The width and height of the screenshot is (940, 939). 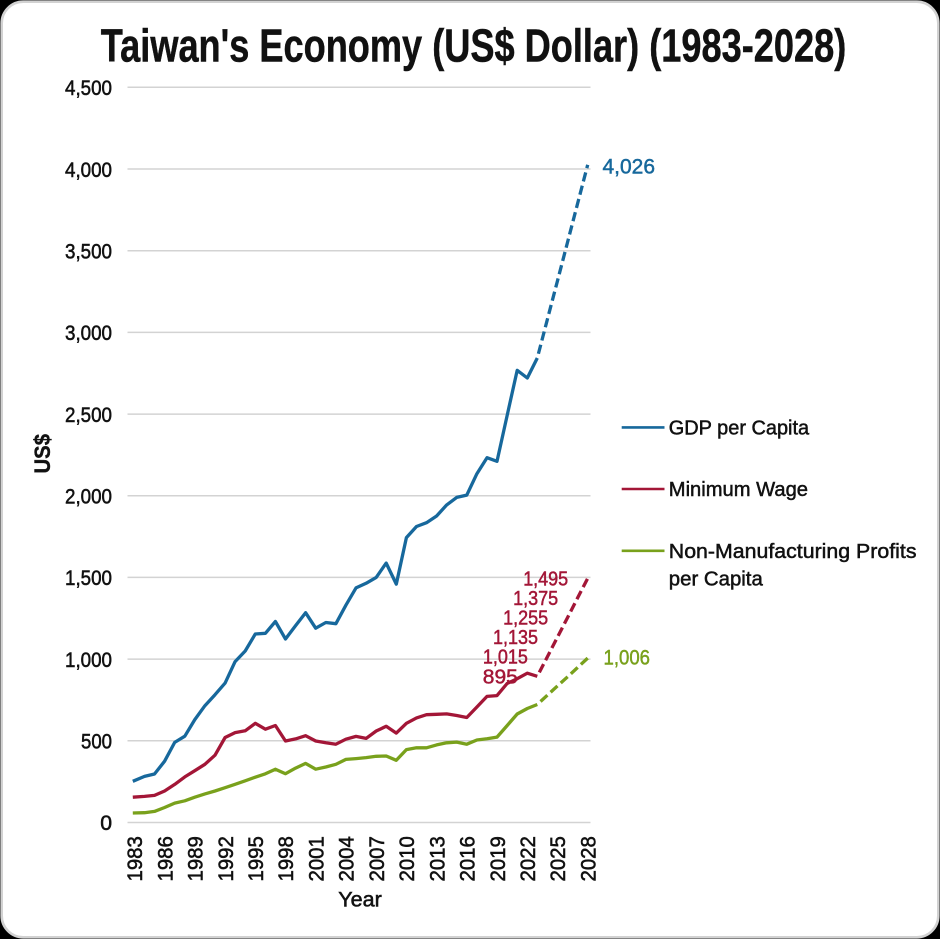 I want to click on svg-text: per Capita, so click(x=716, y=578).